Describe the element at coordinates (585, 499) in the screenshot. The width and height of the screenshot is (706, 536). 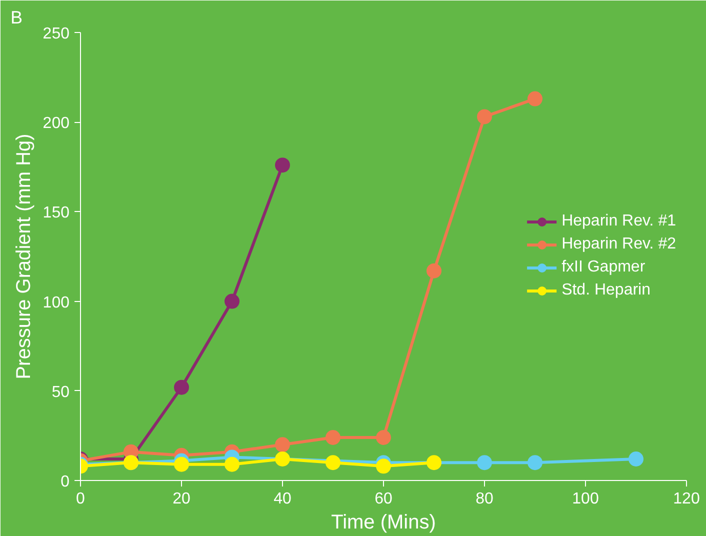
I see `x-tick-label: 100` at that location.